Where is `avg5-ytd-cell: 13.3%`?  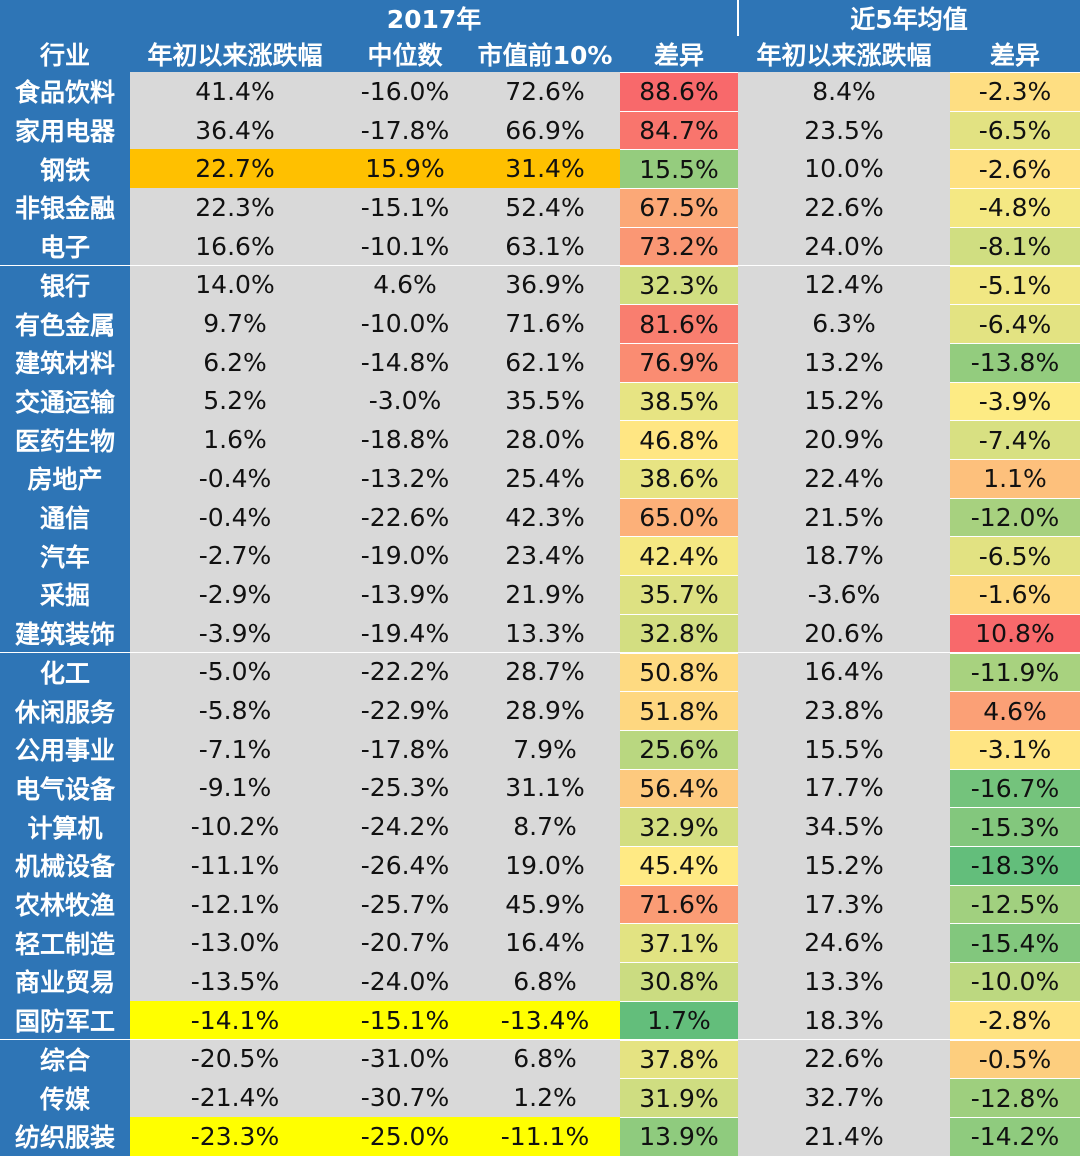
avg5-ytd-cell: 13.3% is located at coordinates (844, 981).